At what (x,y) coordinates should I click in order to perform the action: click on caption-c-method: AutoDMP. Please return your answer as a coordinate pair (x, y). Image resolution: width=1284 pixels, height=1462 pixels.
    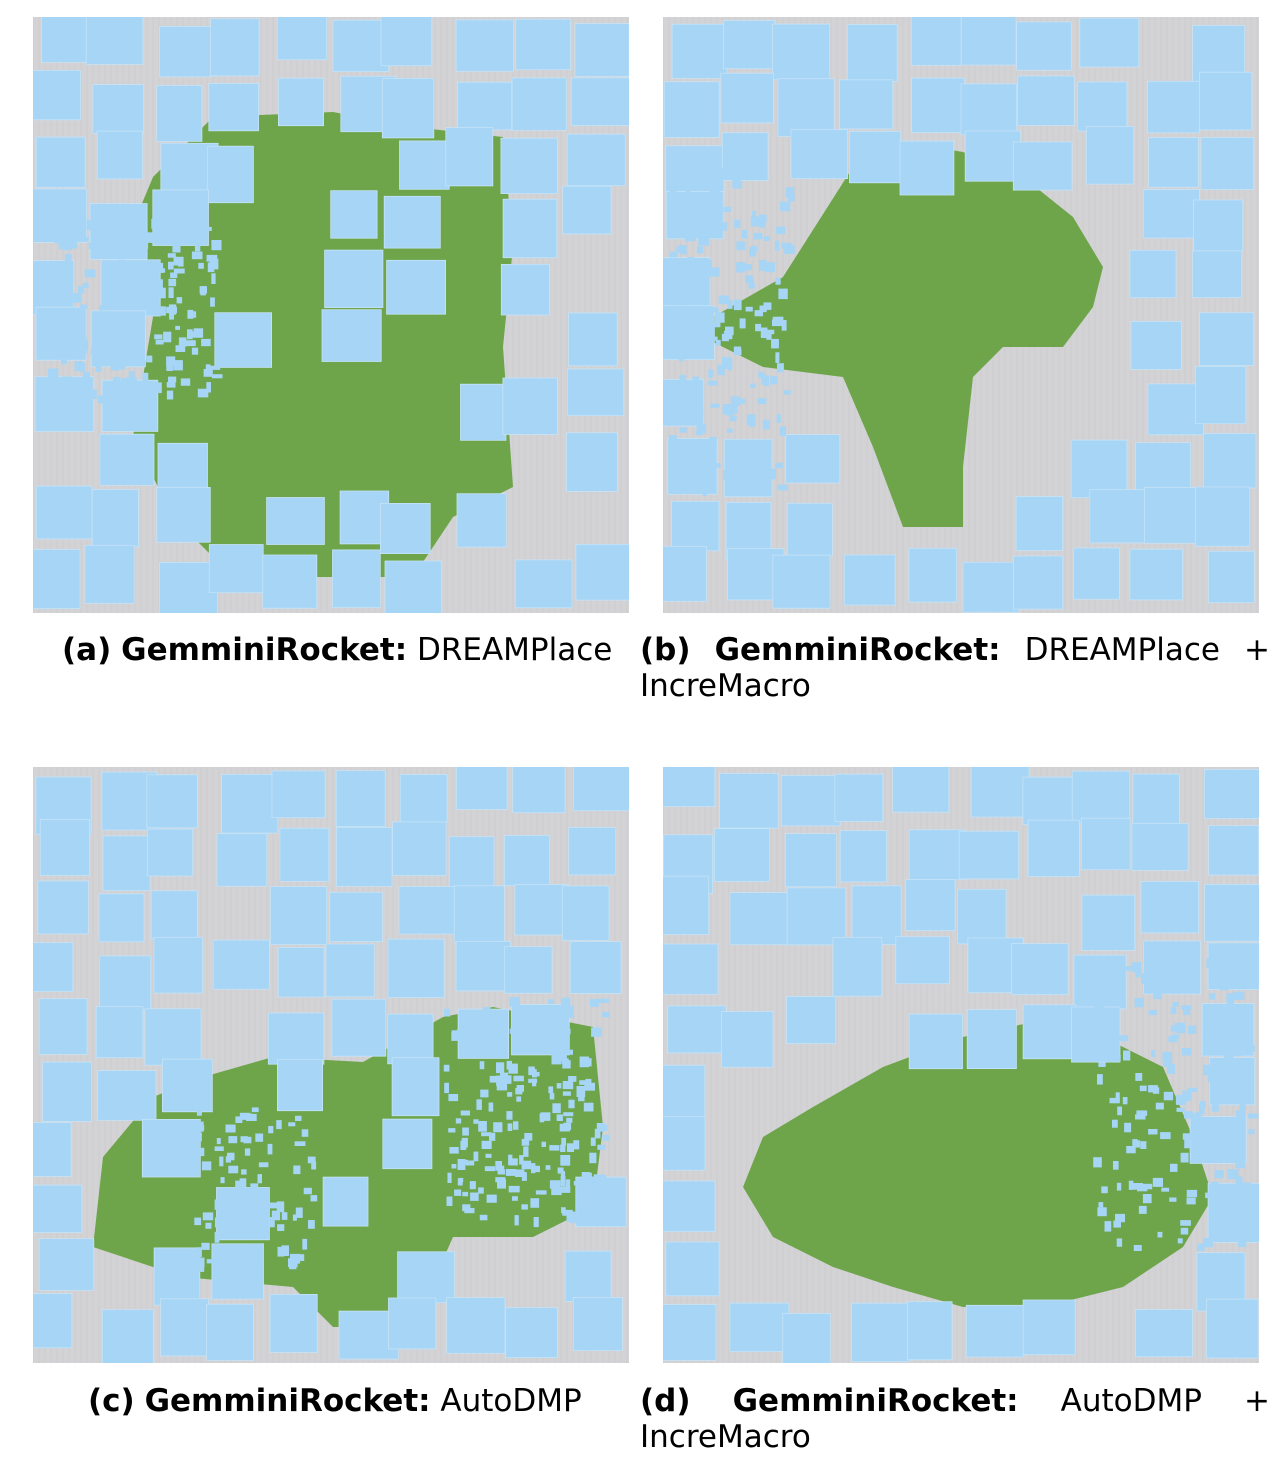
    Looking at the image, I should click on (511, 1401).